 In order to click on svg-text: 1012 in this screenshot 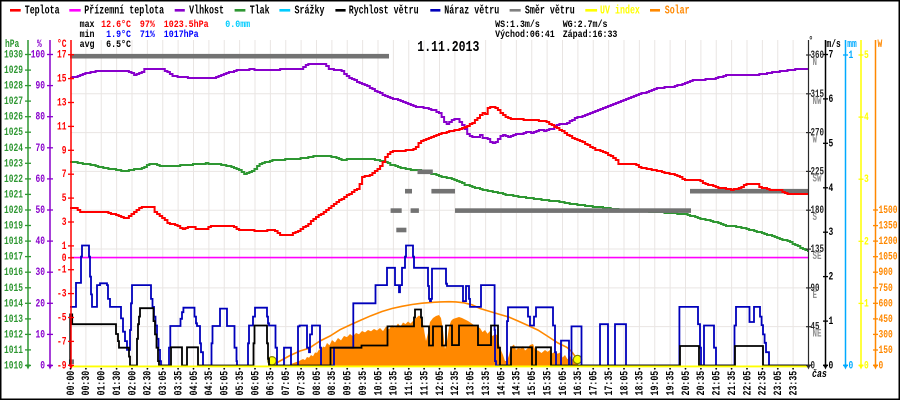, I will do `click(13, 334)`.